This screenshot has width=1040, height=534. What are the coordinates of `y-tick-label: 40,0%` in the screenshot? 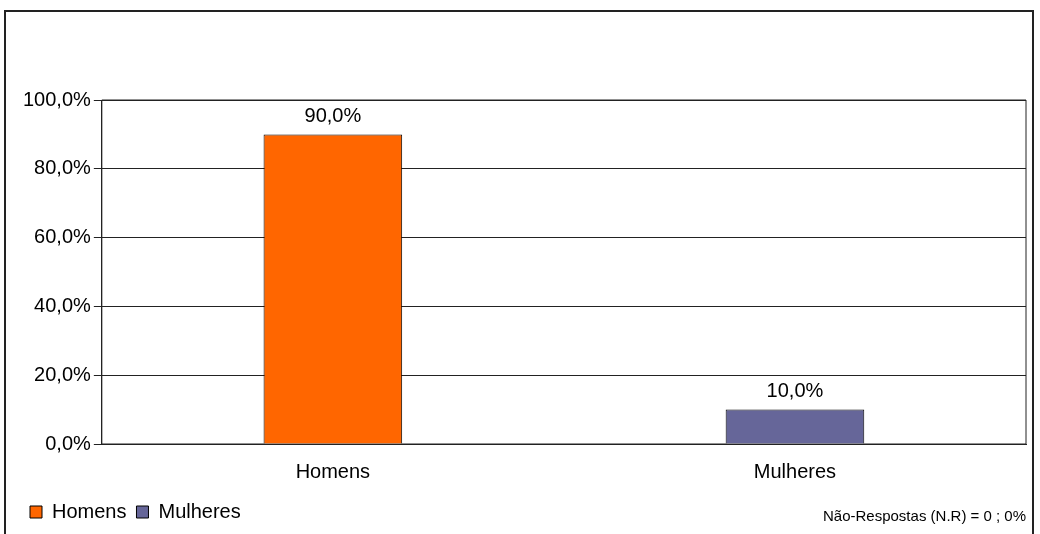 It's located at (63, 304).